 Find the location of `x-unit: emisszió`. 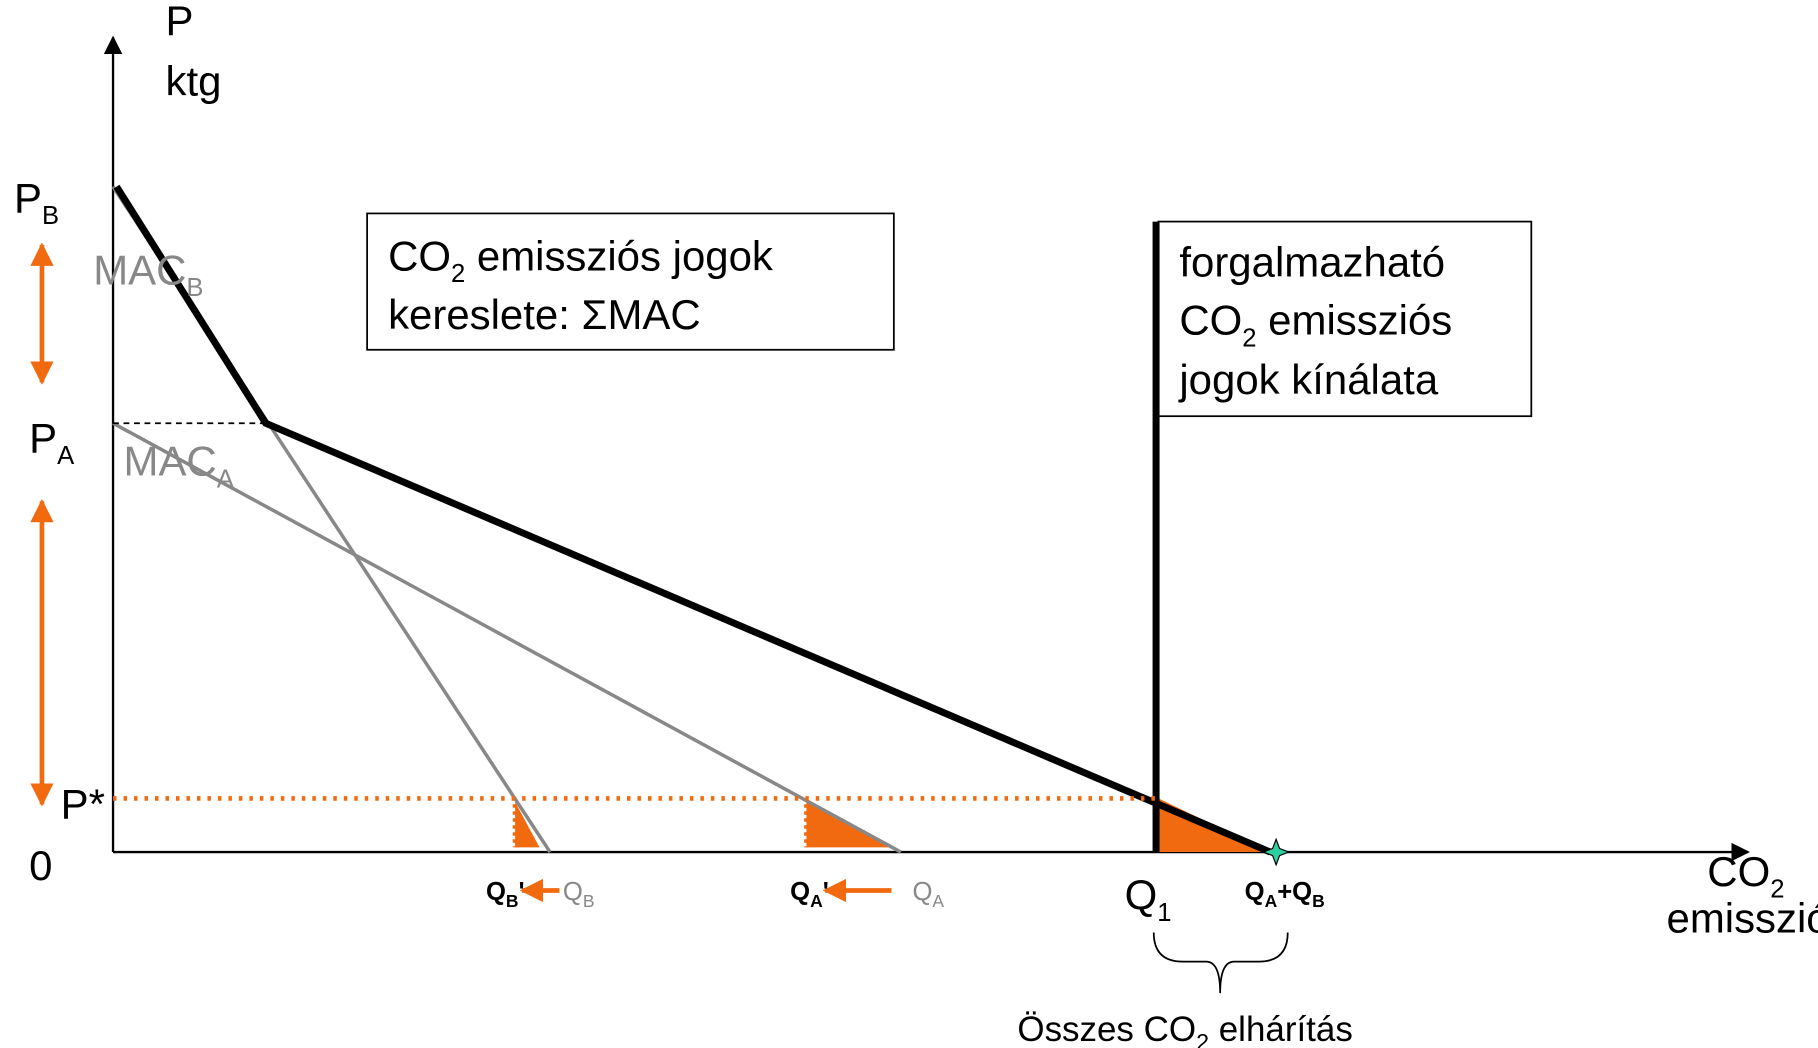

x-unit: emisszió is located at coordinates (1742, 917).